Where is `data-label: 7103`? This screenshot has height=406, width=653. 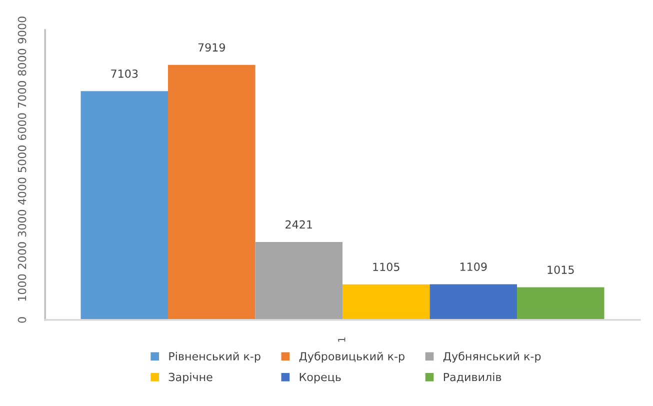
data-label: 7103 is located at coordinates (124, 73).